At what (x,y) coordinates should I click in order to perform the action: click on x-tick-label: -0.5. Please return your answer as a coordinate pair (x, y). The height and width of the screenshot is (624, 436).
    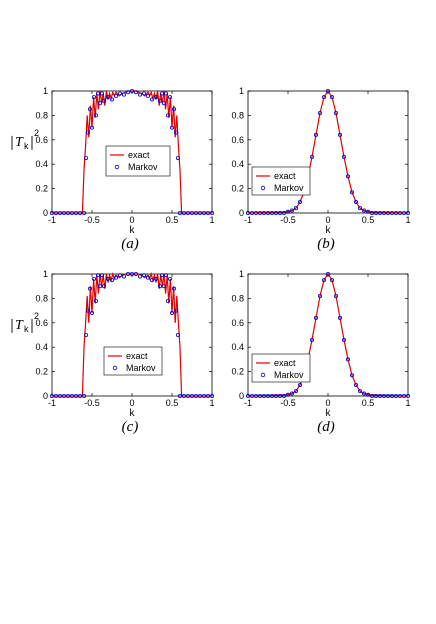
    Looking at the image, I should click on (92, 220).